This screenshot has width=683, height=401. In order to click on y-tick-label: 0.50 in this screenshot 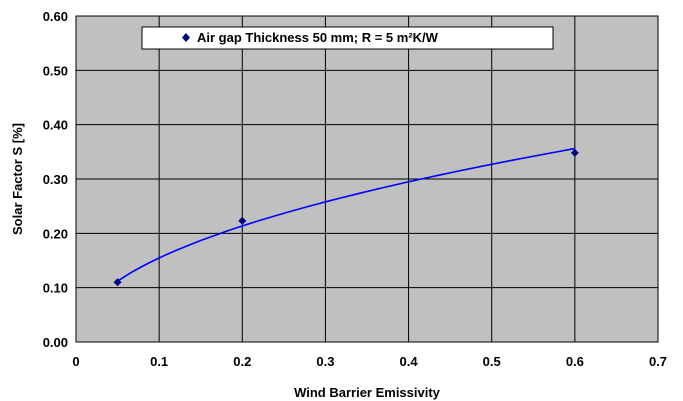, I will do `click(55, 70)`.